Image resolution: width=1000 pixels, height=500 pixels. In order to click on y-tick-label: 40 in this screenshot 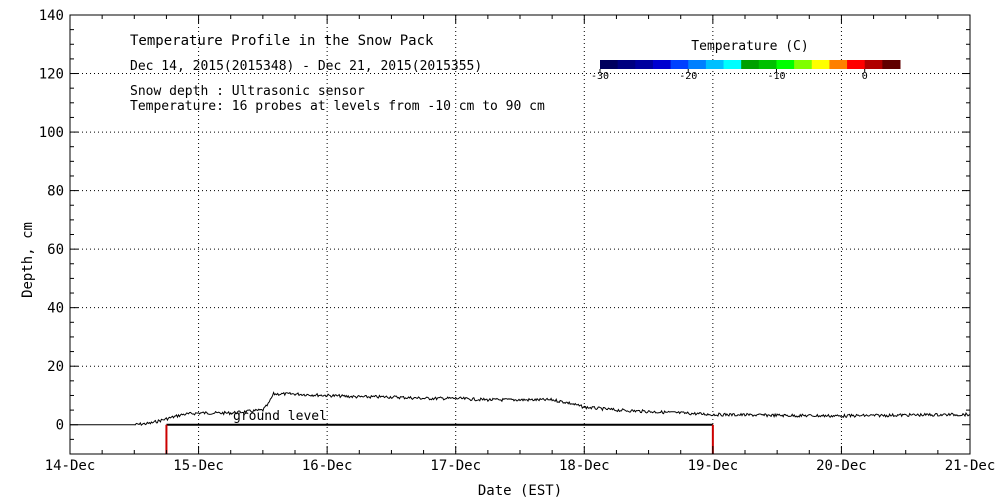, I will do `click(55, 309)`.